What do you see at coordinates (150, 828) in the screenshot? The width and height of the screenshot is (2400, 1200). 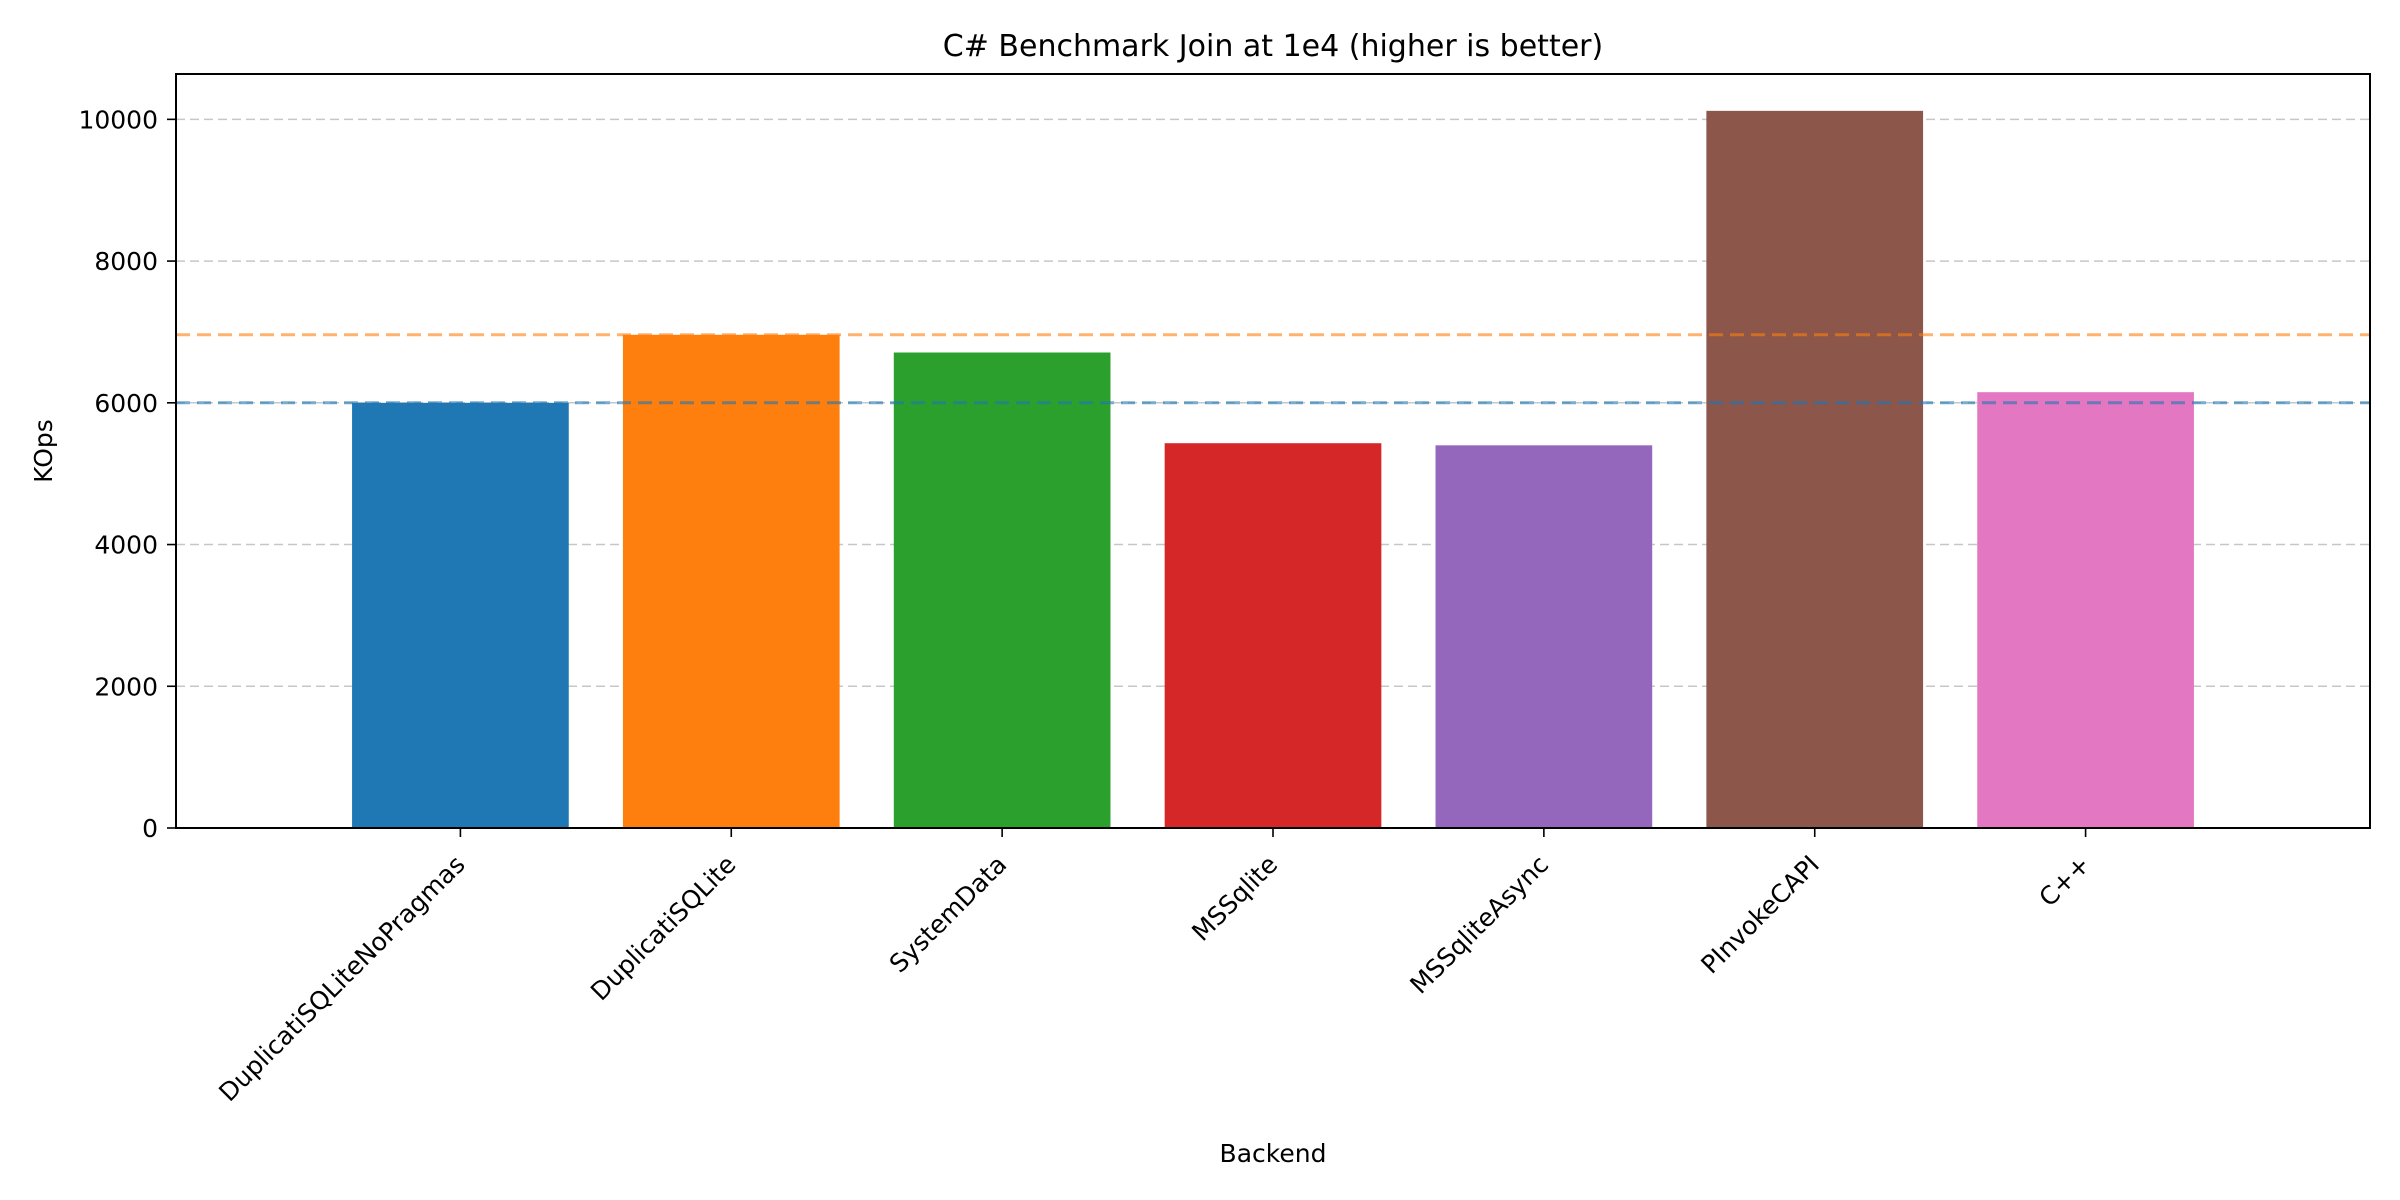 I see `y-tick-label: 0` at bounding box center [150, 828].